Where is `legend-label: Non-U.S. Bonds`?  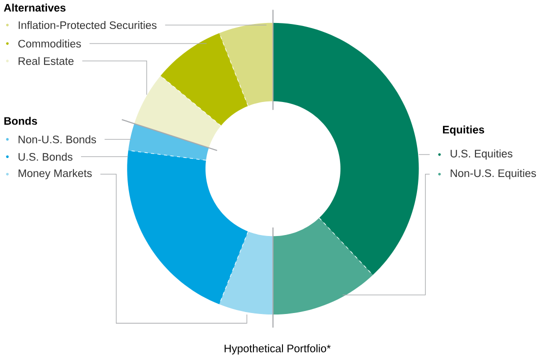 legend-label: Non-U.S. Bonds is located at coordinates (57, 139).